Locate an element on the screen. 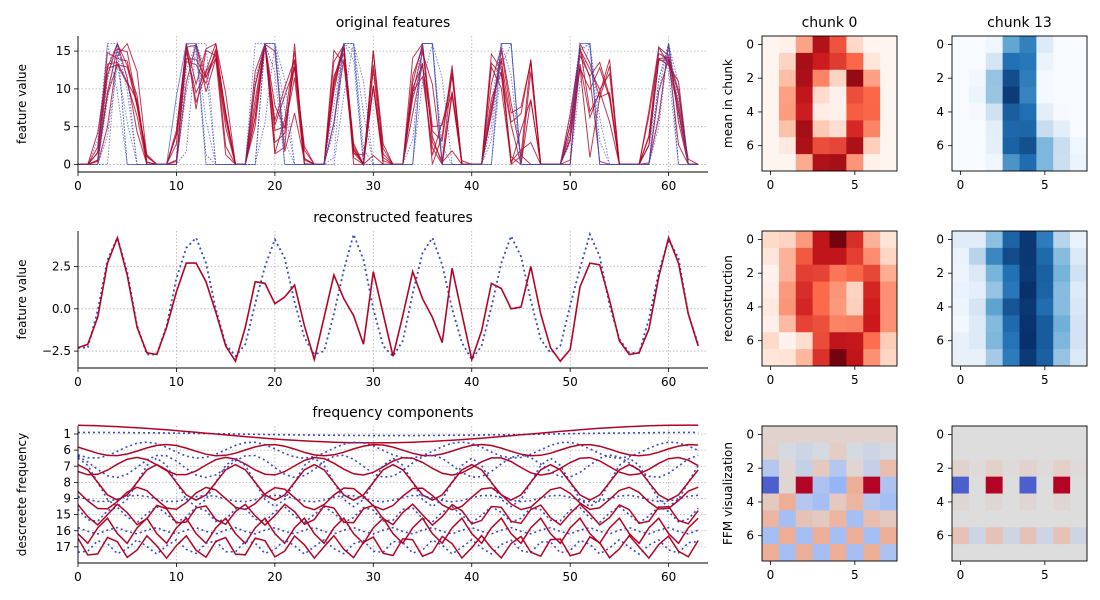  y-tick-label: 0 is located at coordinates (750, 239).